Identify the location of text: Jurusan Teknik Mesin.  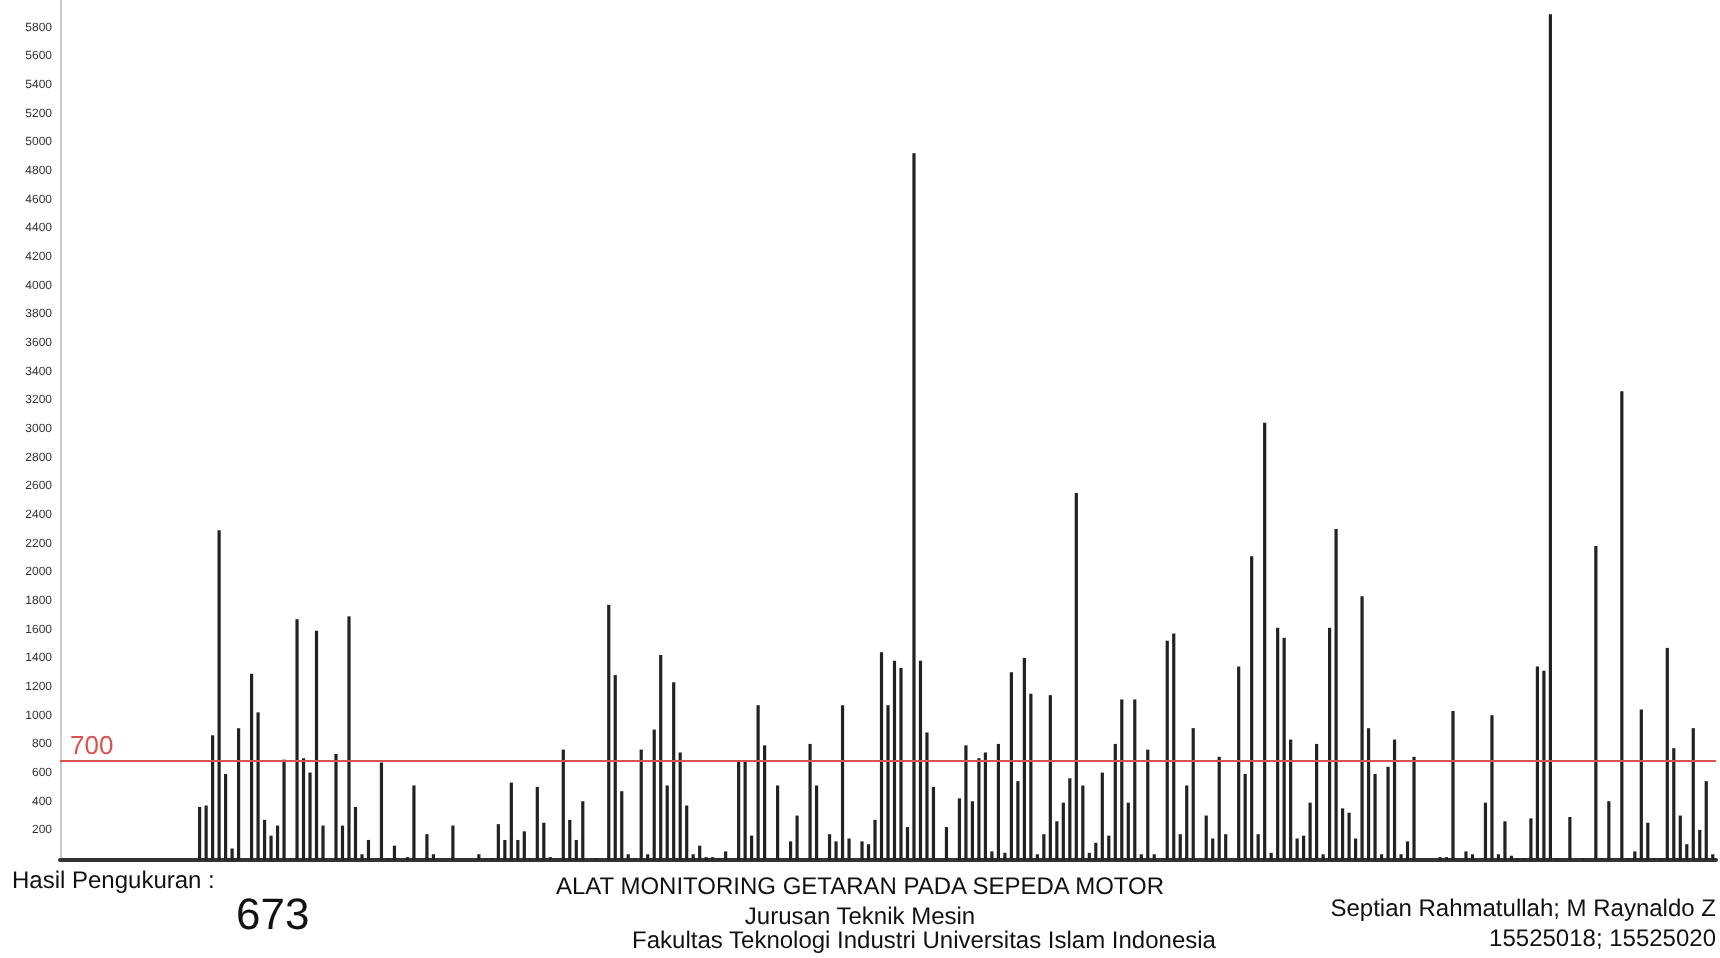
(860, 916).